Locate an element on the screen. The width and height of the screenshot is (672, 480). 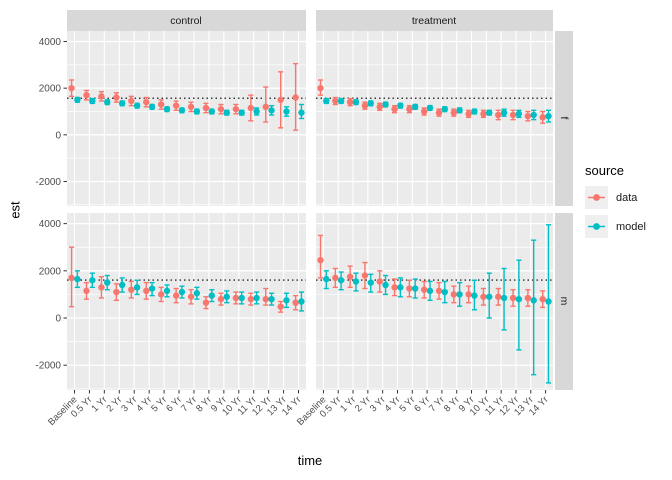
legend-label-model: model is located at coordinates (631, 226).